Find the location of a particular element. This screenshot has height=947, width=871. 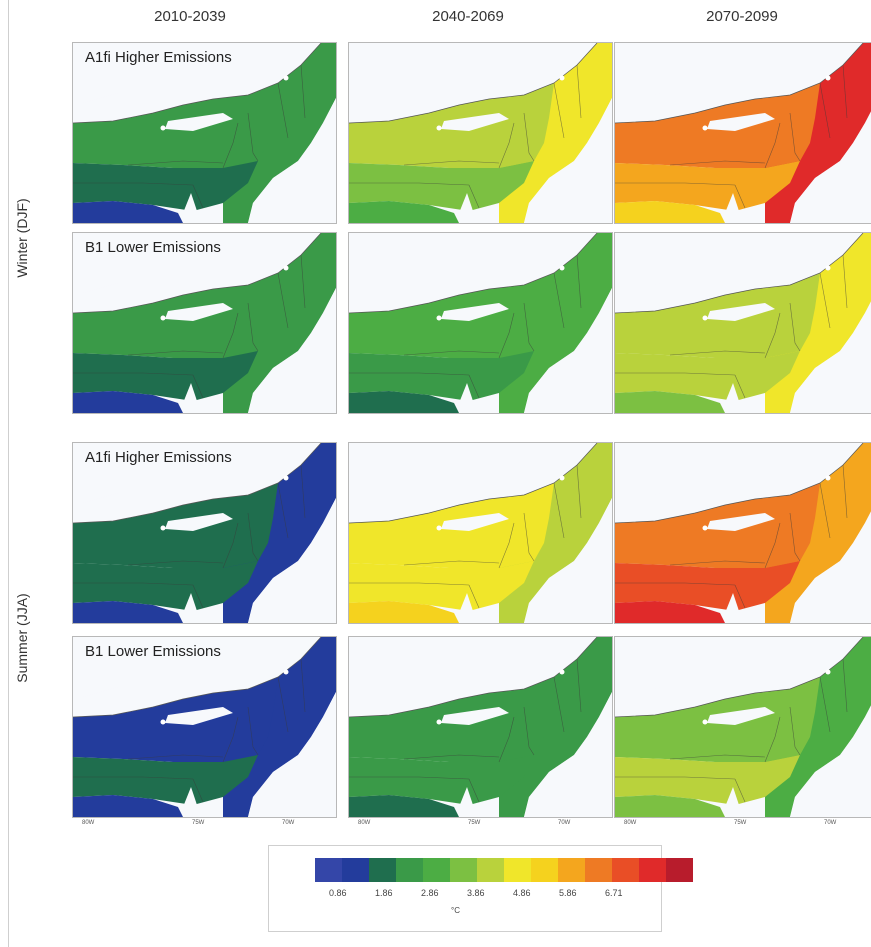

legend-tick: 6.71 is located at coordinates (614, 893).